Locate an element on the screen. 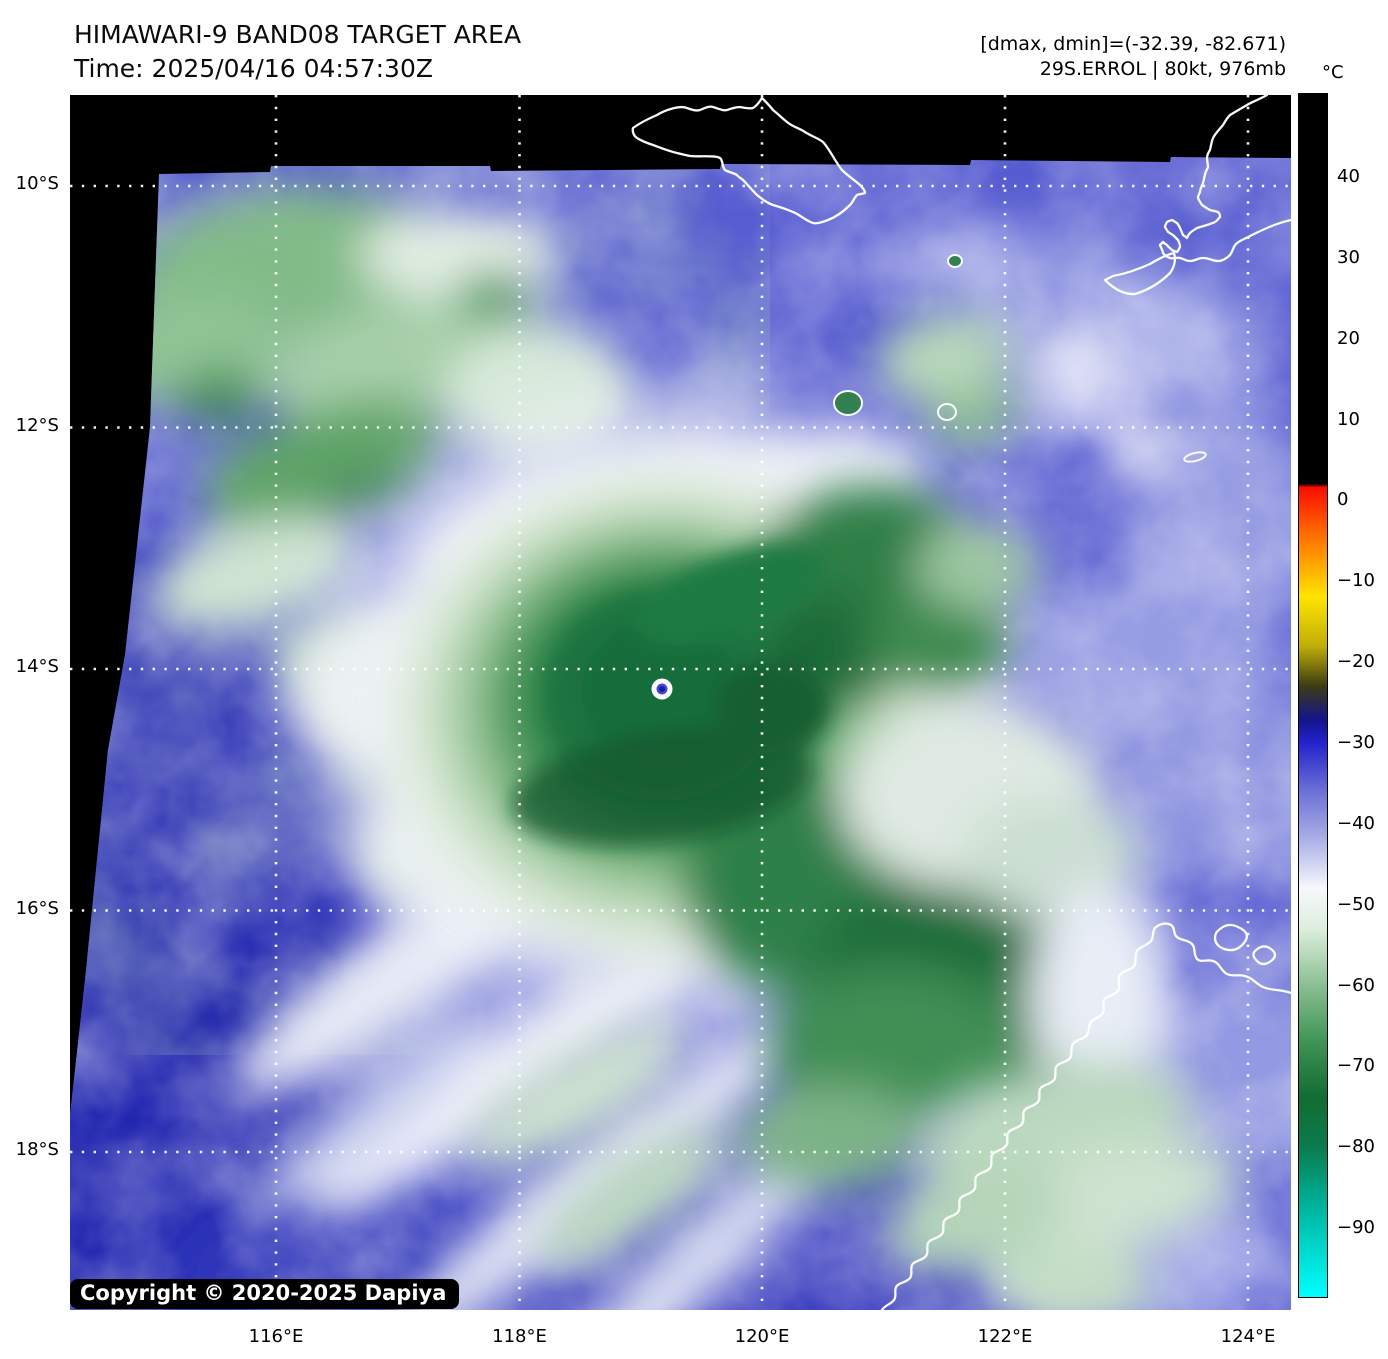  dmax-dmin-label: [dmax, dmin]=(-32.39, -82.671) is located at coordinates (1133, 44).